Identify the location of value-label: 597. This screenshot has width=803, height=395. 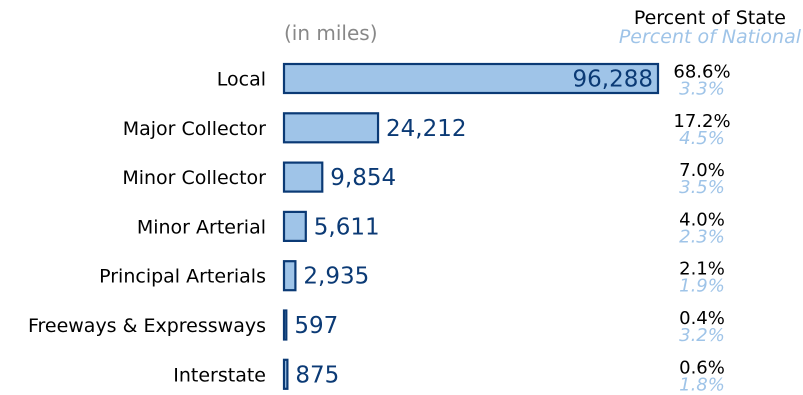
(316, 326).